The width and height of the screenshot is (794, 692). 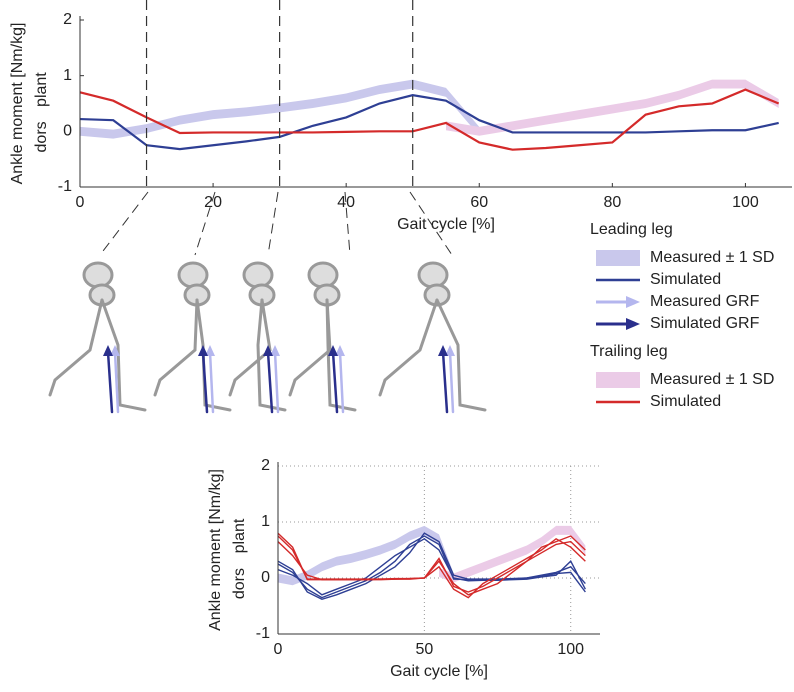 What do you see at coordinates (479, 202) in the screenshot?
I see `x-tick-label: 60` at bounding box center [479, 202].